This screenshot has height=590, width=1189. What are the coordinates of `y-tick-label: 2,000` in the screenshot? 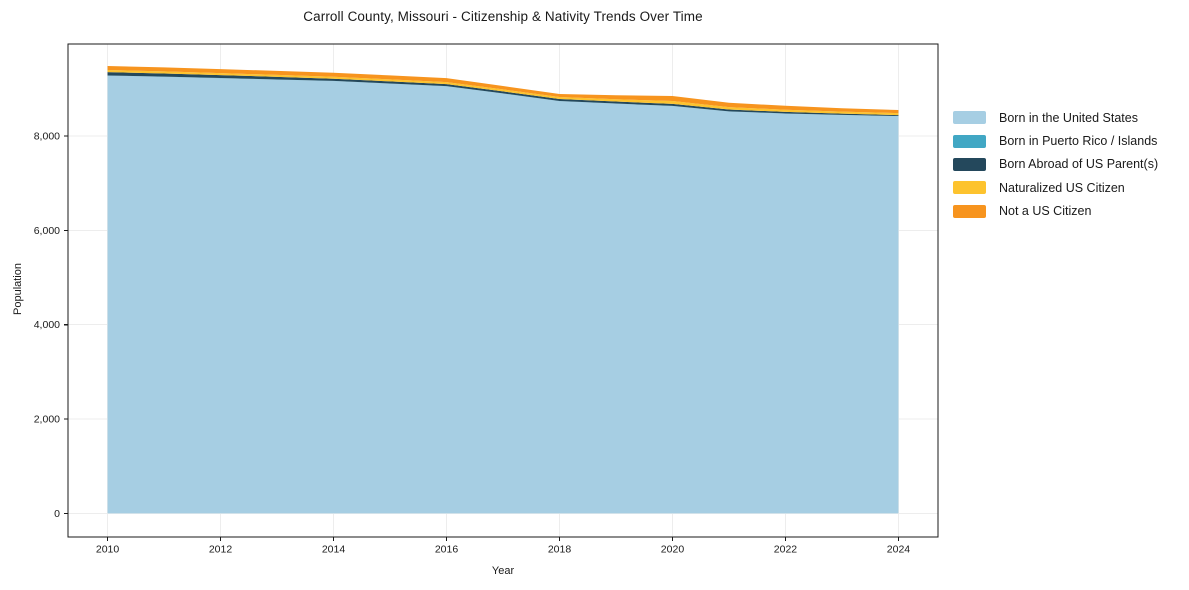 It's located at (47, 420).